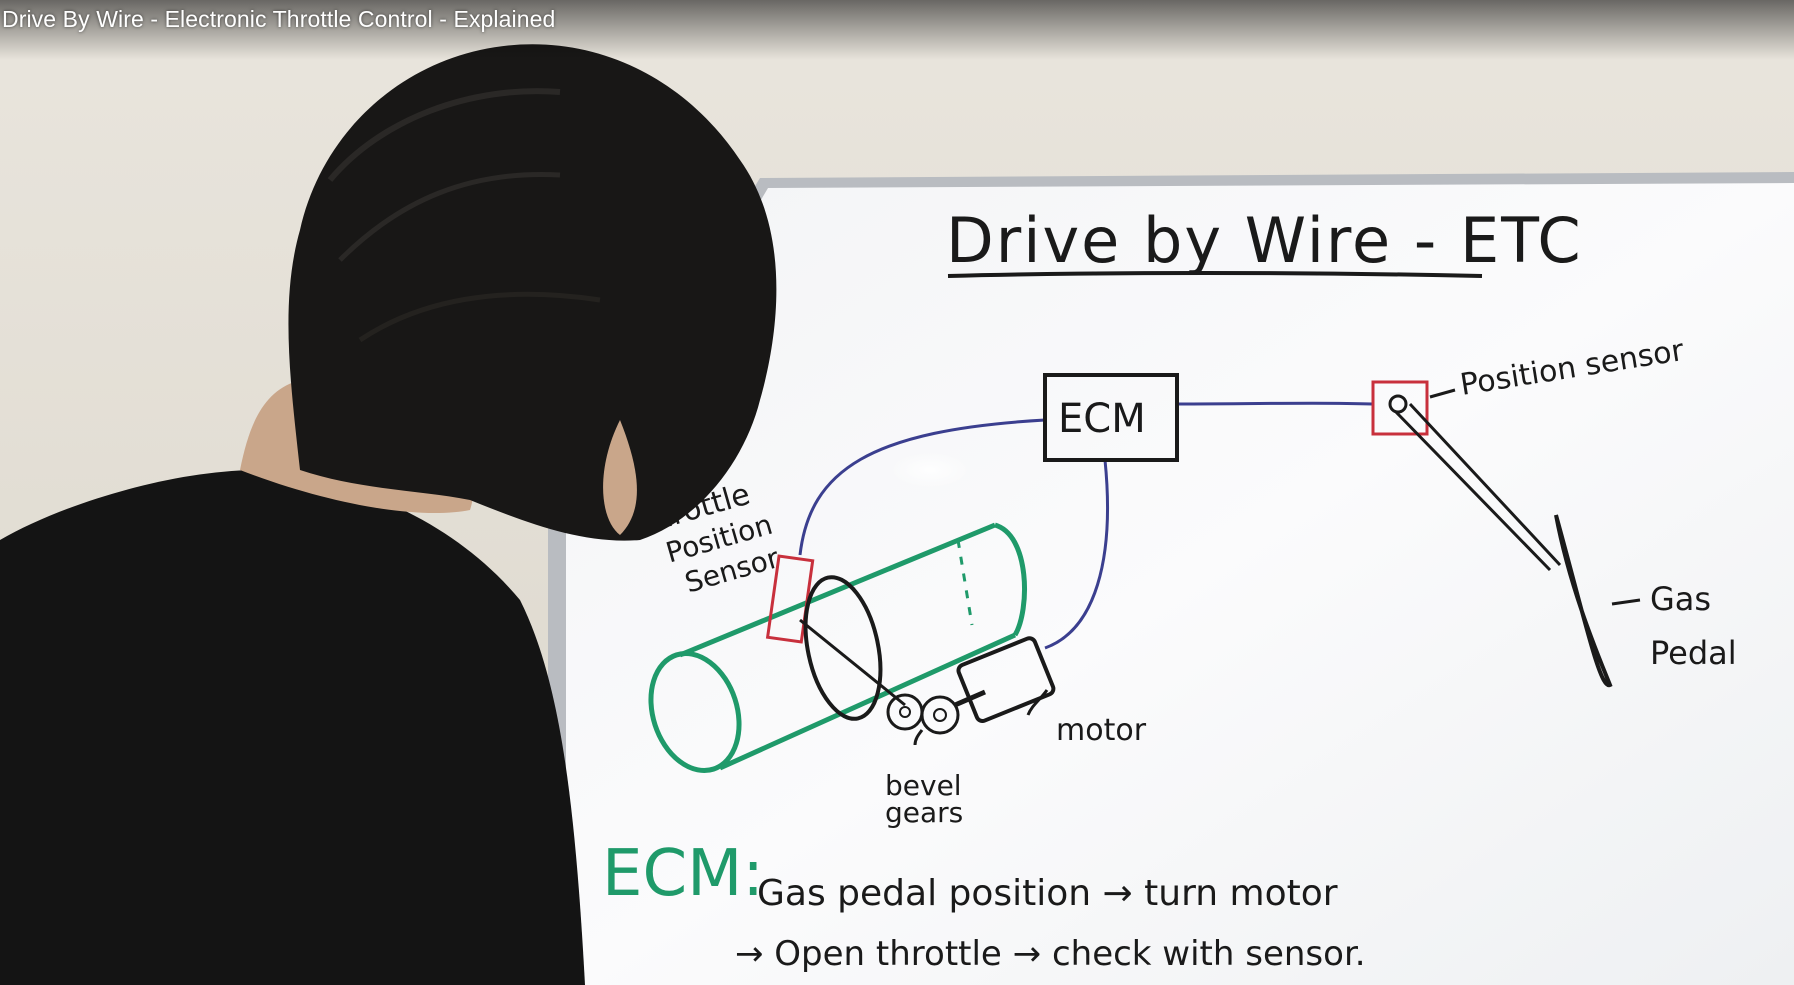 This screenshot has height=985, width=1794. I want to click on bevel-gears-label-line1: bevel, so click(923, 785).